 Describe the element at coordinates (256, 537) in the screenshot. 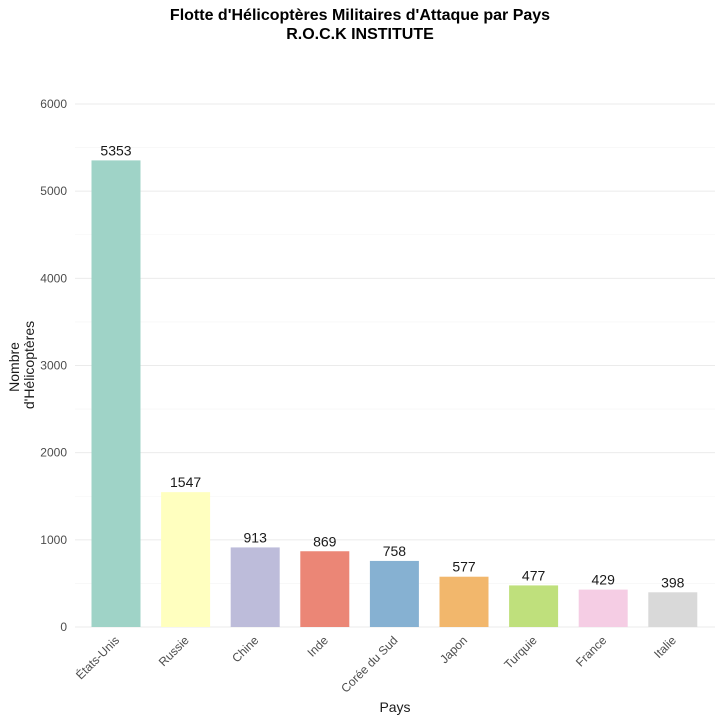

I see `bar-value-label: 913` at that location.